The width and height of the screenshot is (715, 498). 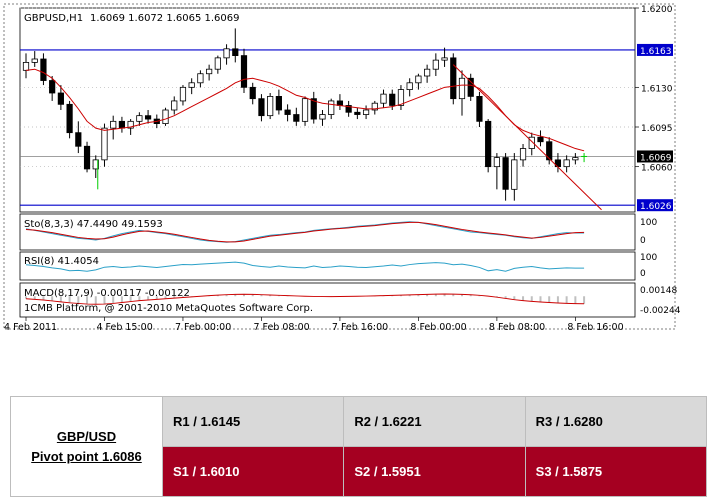 I want to click on stochastic-lines, so click(x=305, y=232).